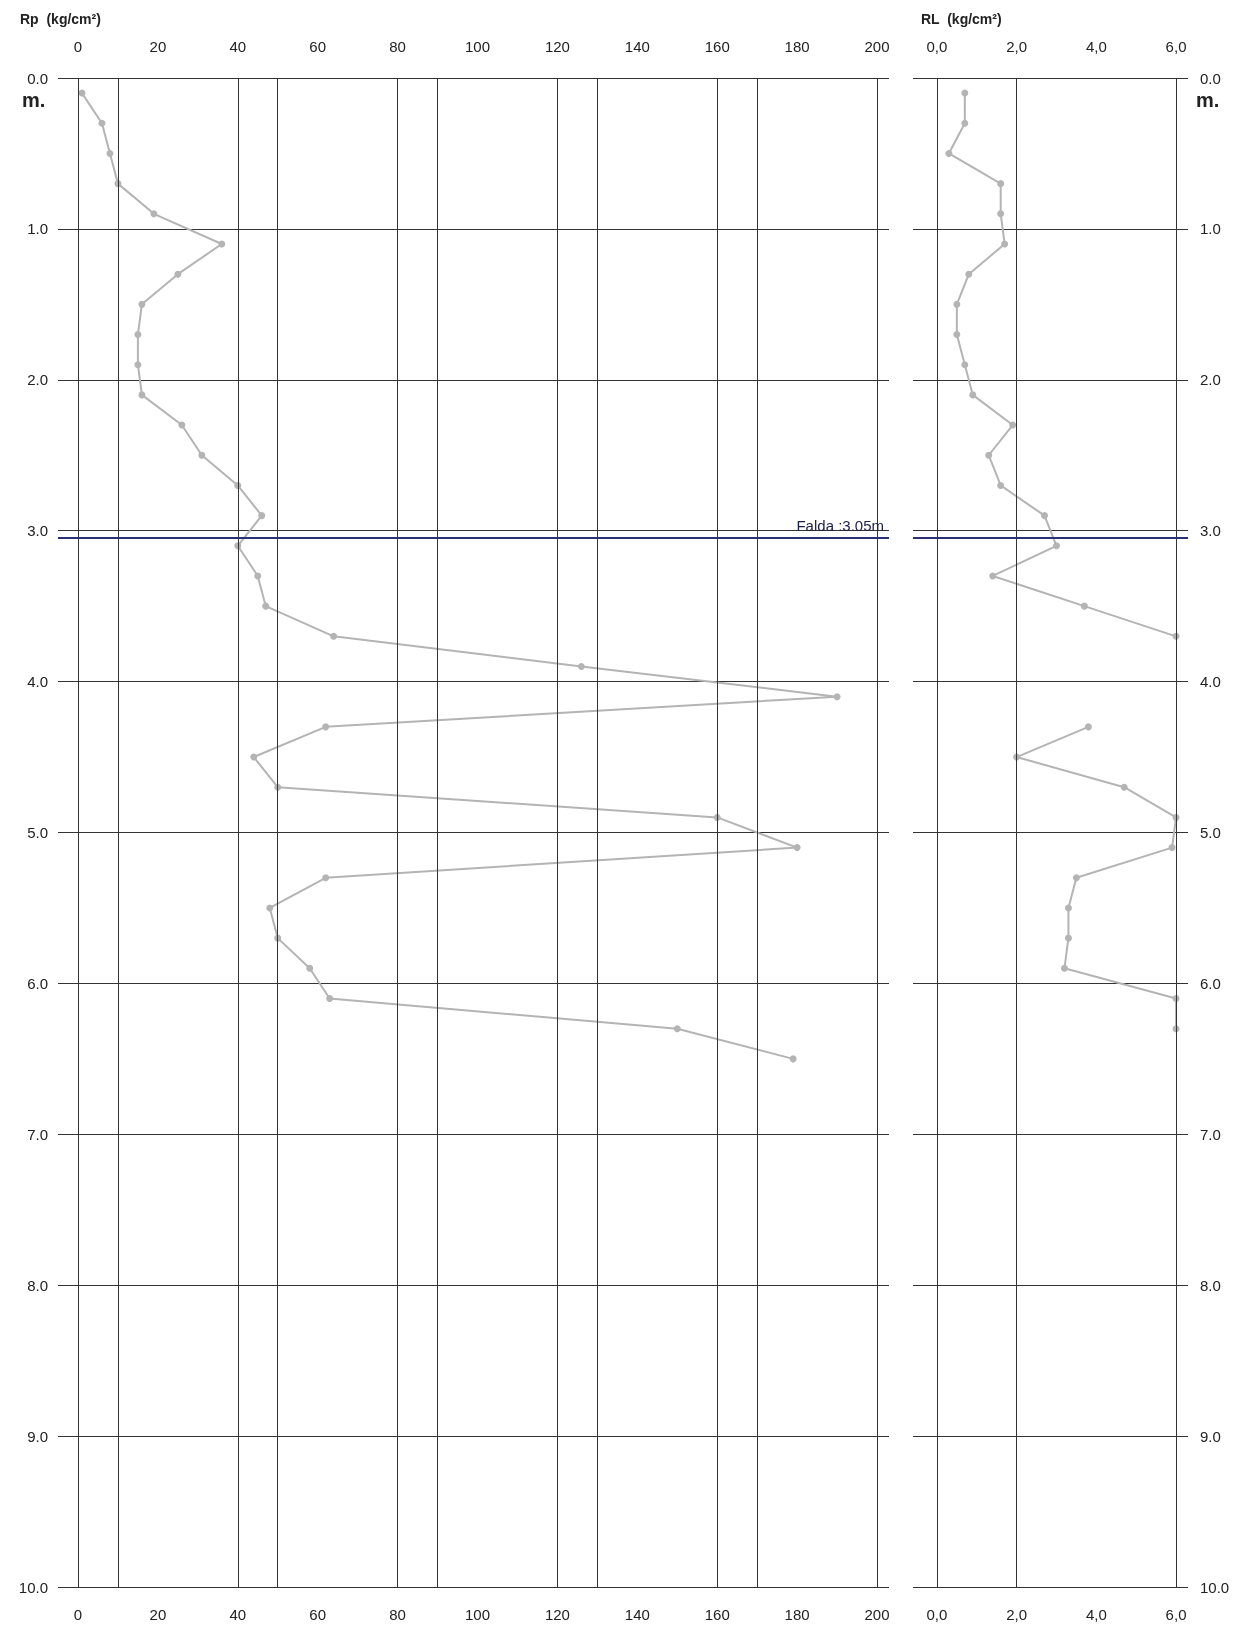  Describe the element at coordinates (1096, 1614) in the screenshot. I see `x-tick-label: 4,0` at that location.